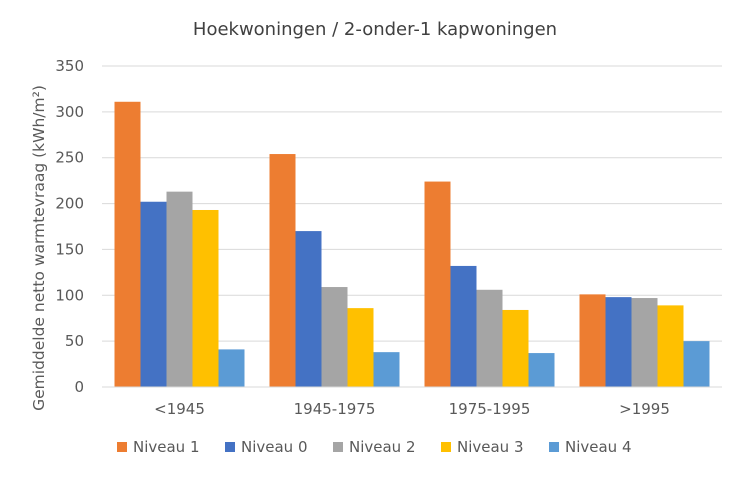  What do you see at coordinates (490, 409) in the screenshot?
I see `x-category-label: 1975-1995` at bounding box center [490, 409].